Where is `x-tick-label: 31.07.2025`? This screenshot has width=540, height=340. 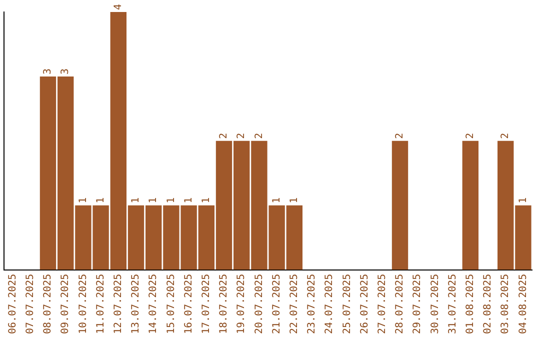
x-tick-label: 31.07.2025 is located at coordinates (452, 304).